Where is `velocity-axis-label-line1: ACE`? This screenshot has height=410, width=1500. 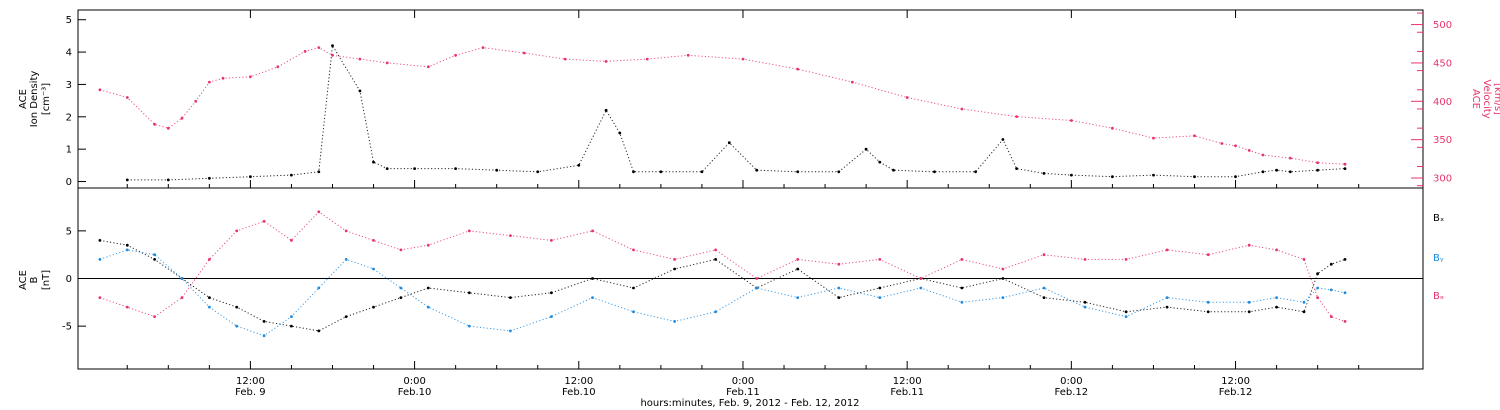 velocity-axis-label-line1: ACE is located at coordinates (1475, 99).